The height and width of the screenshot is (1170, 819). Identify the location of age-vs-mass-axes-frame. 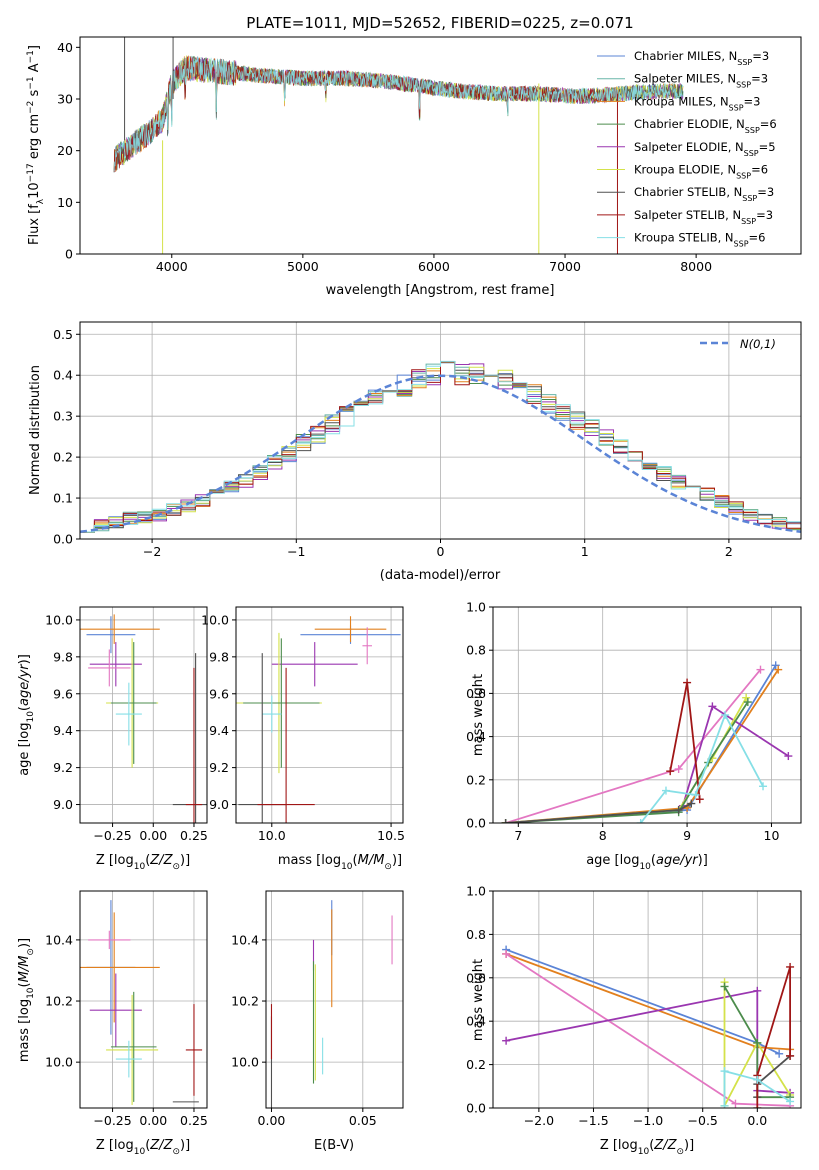
(319, 715).